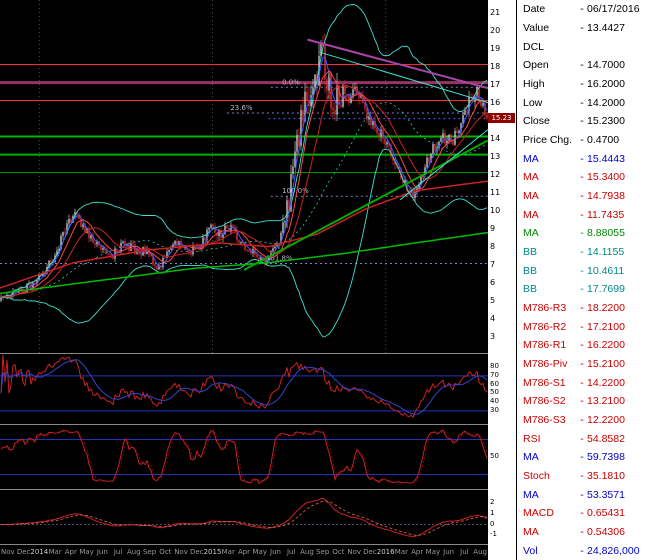  I want to click on time-axis-label: Oct, so click(338, 552).